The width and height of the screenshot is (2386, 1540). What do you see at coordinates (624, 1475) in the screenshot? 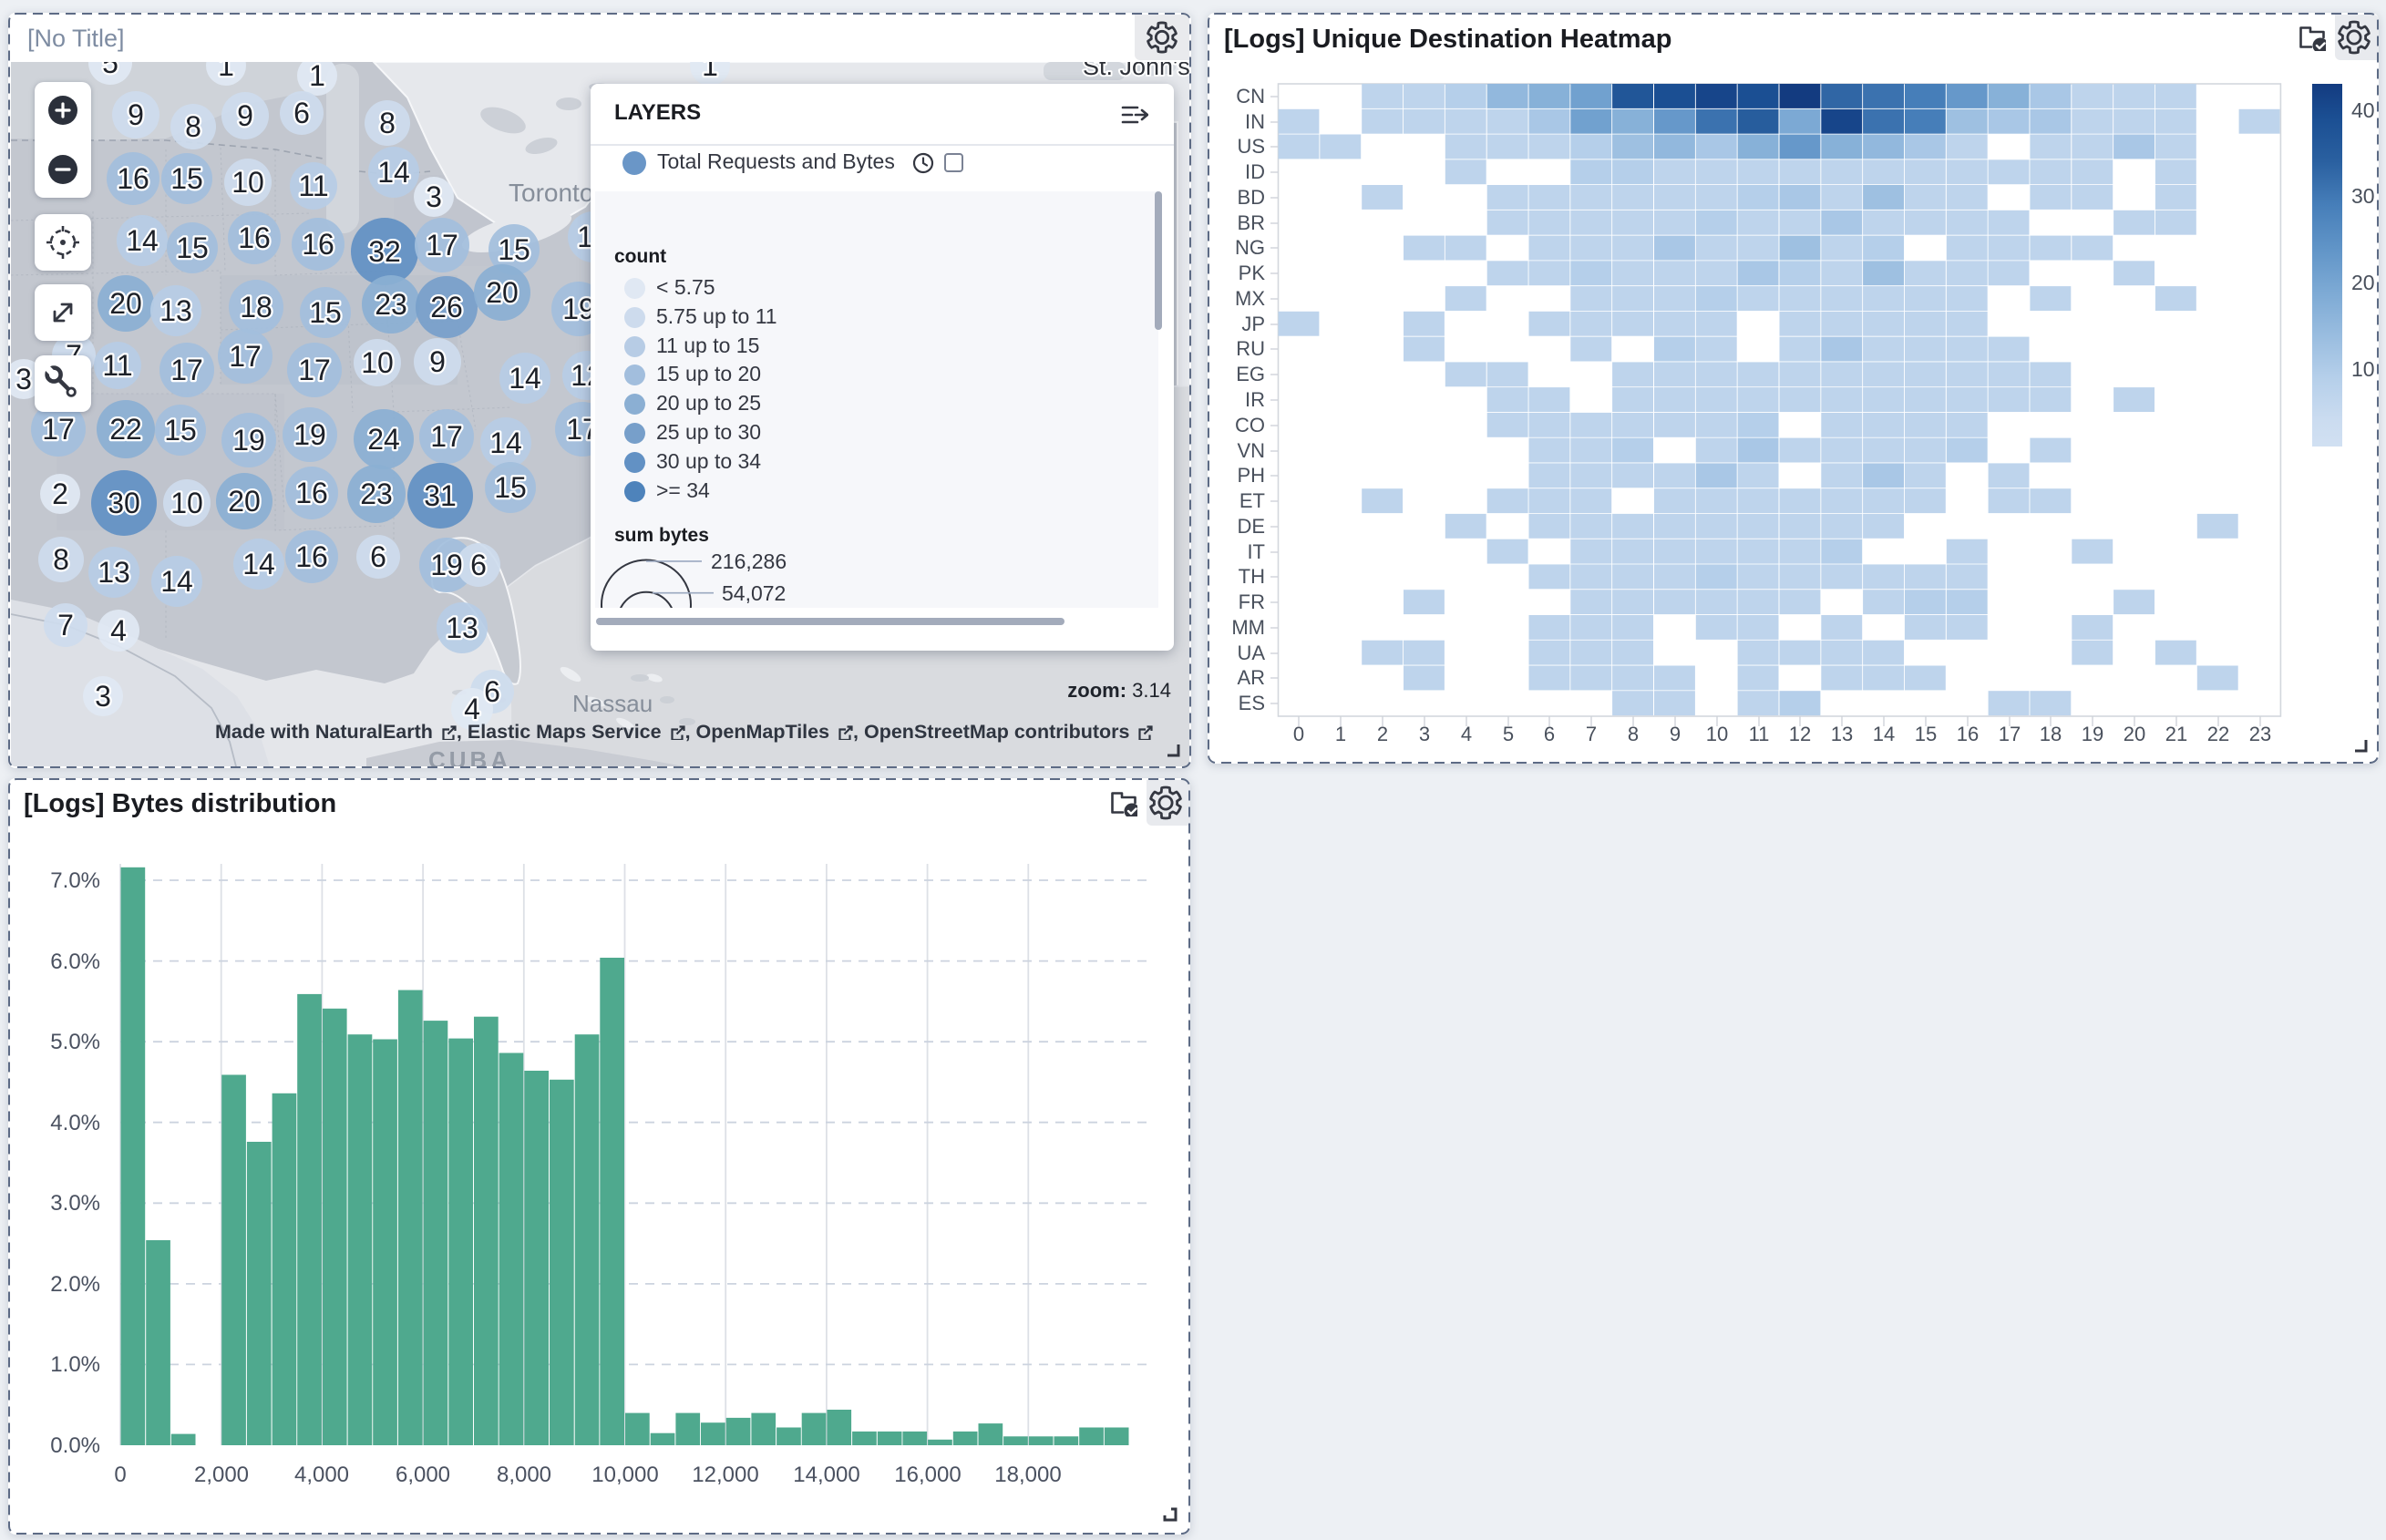
I see `svg-text: 10,000` at bounding box center [624, 1475].